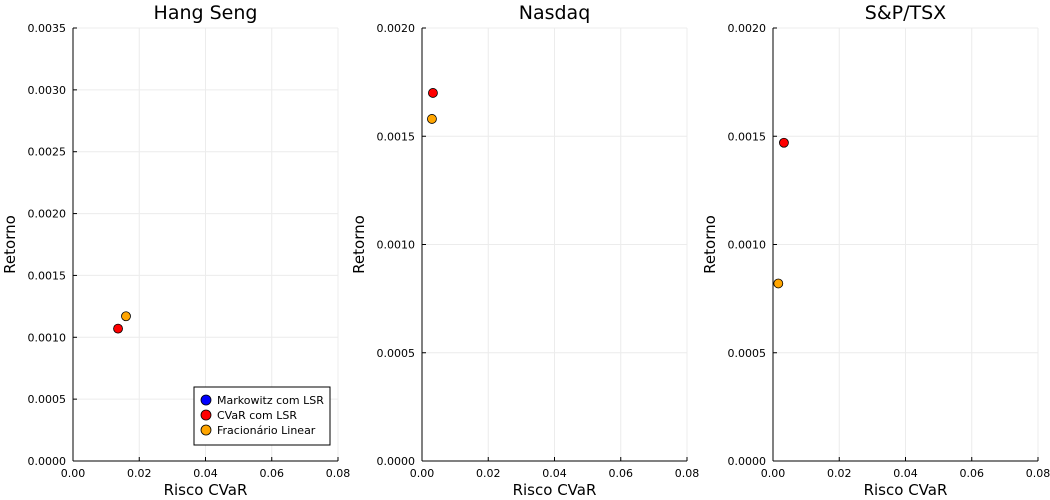  Describe the element at coordinates (905, 13) in the screenshot. I see `subplot-title: S&P/TSX` at that location.